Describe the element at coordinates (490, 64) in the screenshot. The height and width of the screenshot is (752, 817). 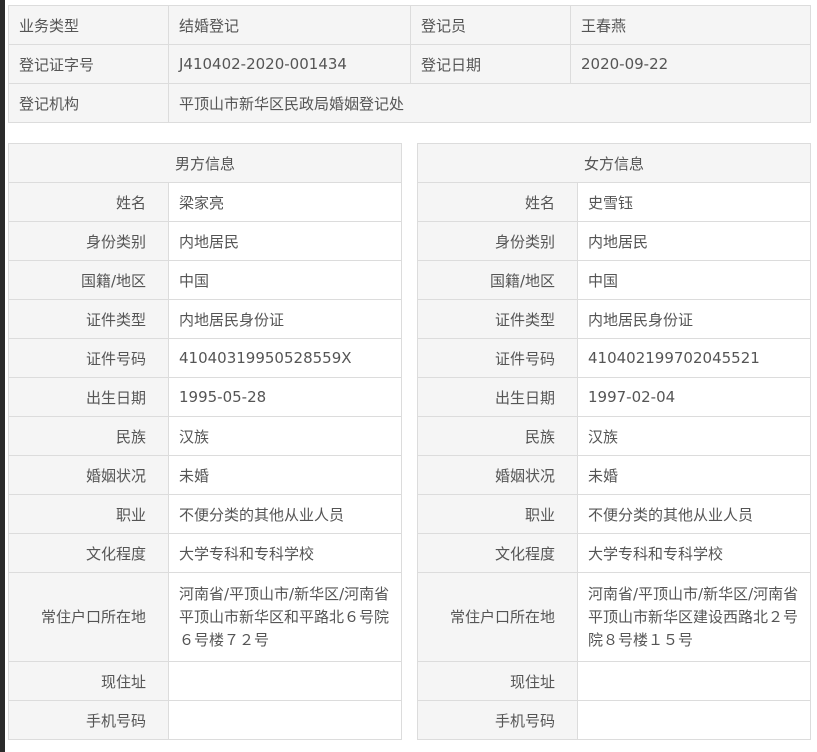
I see `date-label: 登记日期` at that location.